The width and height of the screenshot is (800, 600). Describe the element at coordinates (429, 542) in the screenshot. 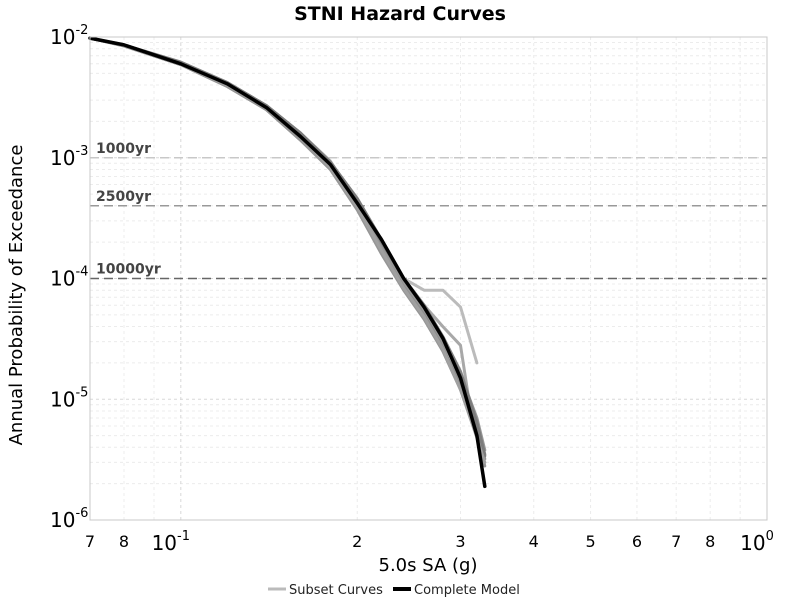

I see `x-axis-ticks: 7 8 2 3 4 5 6 7 8 10⁻¹ 10⁰` at that location.